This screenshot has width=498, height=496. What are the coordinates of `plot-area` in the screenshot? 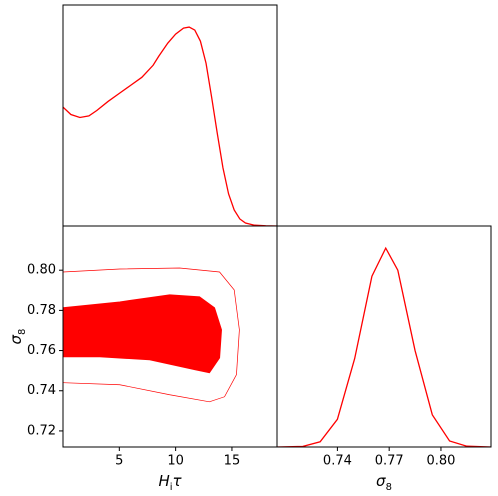 It's located at (151, 335).